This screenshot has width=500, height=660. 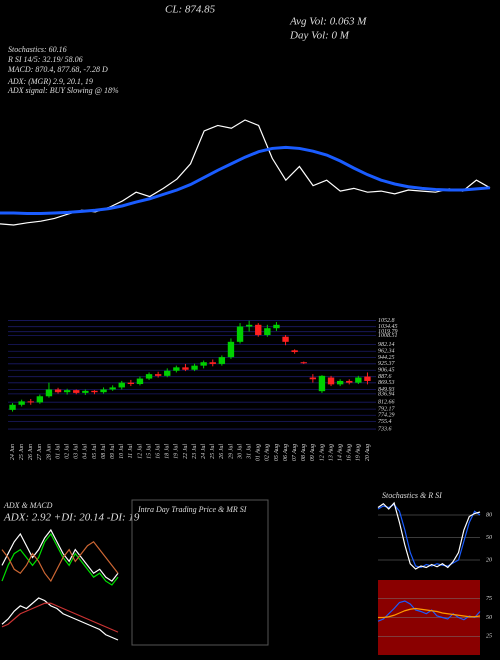 What do you see at coordinates (277, 452) in the screenshot?
I see `x-tick-label: 05 Aug` at bounding box center [277, 452].